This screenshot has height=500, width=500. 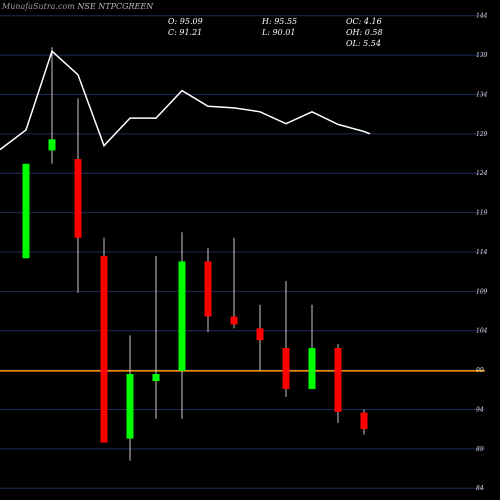 I want to click on watermark: MunafaSutra.com NSE NTPCGREEN, so click(x=77, y=6).